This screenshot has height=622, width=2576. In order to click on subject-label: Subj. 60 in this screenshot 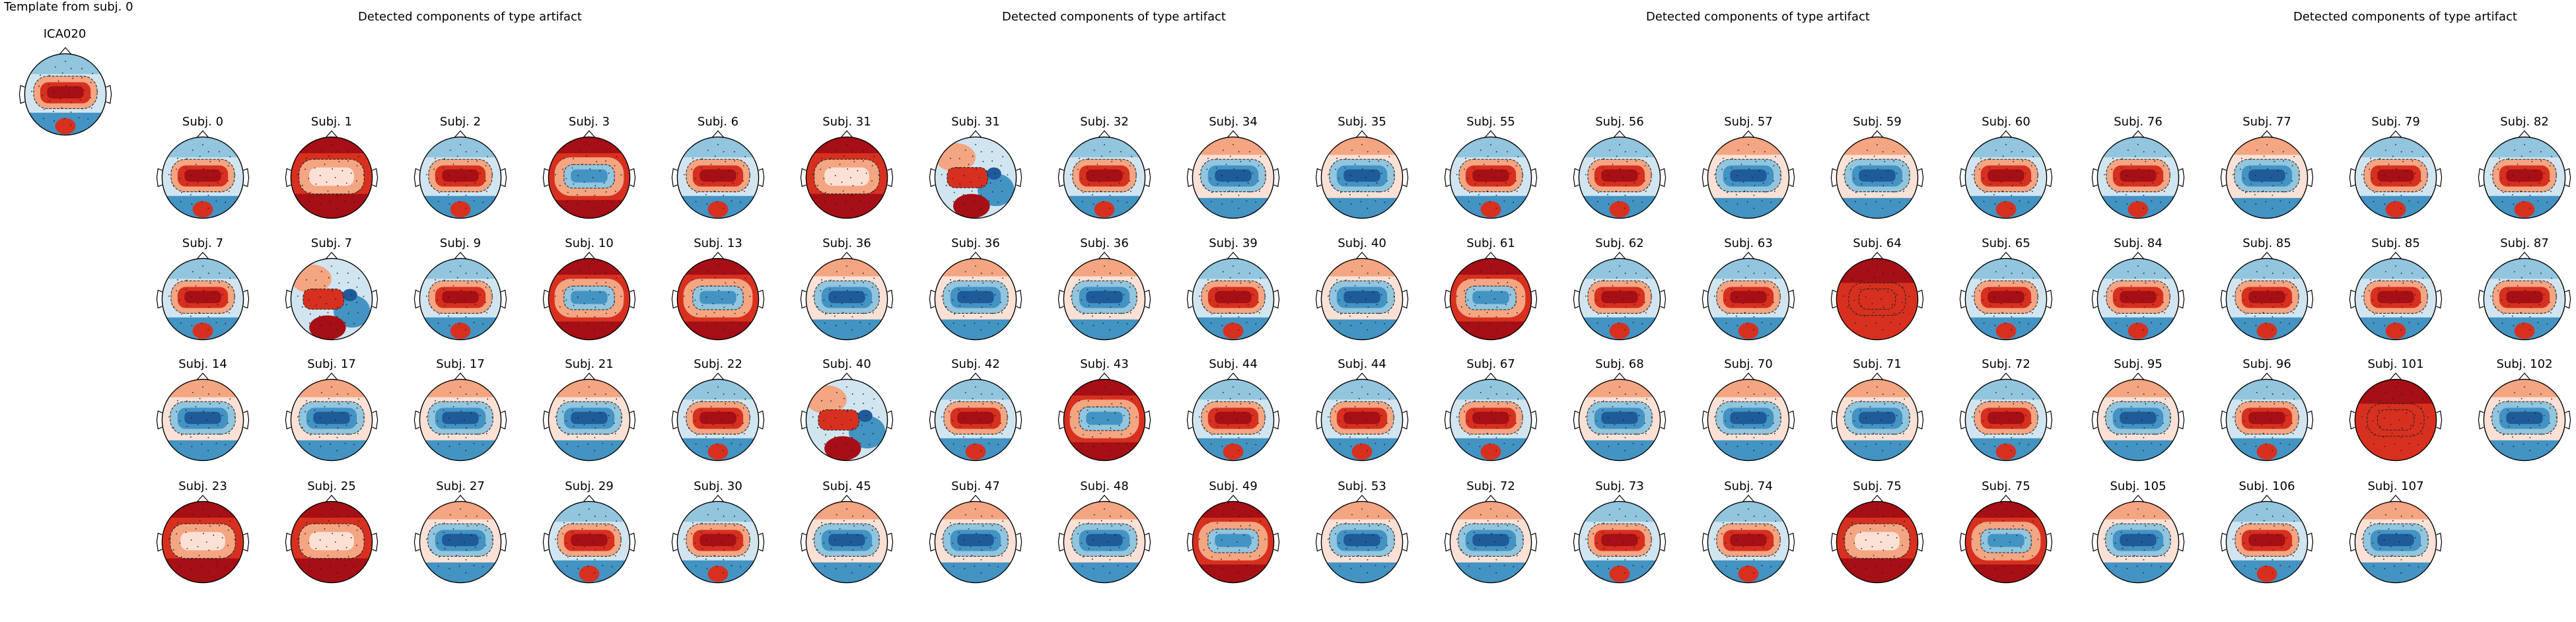, I will do `click(2006, 122)`.